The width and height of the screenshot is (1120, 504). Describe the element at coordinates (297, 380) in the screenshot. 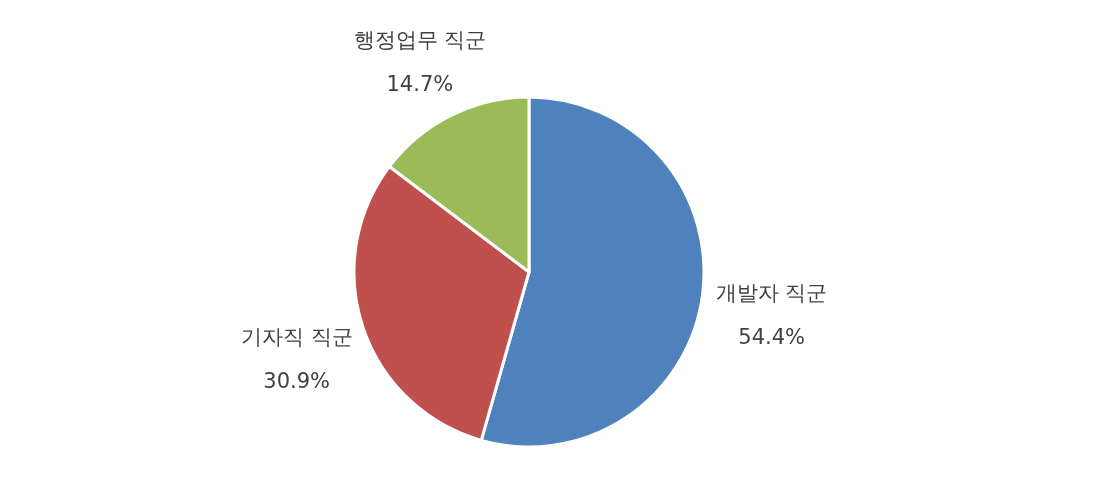

I see `data-label: 30.9%` at that location.